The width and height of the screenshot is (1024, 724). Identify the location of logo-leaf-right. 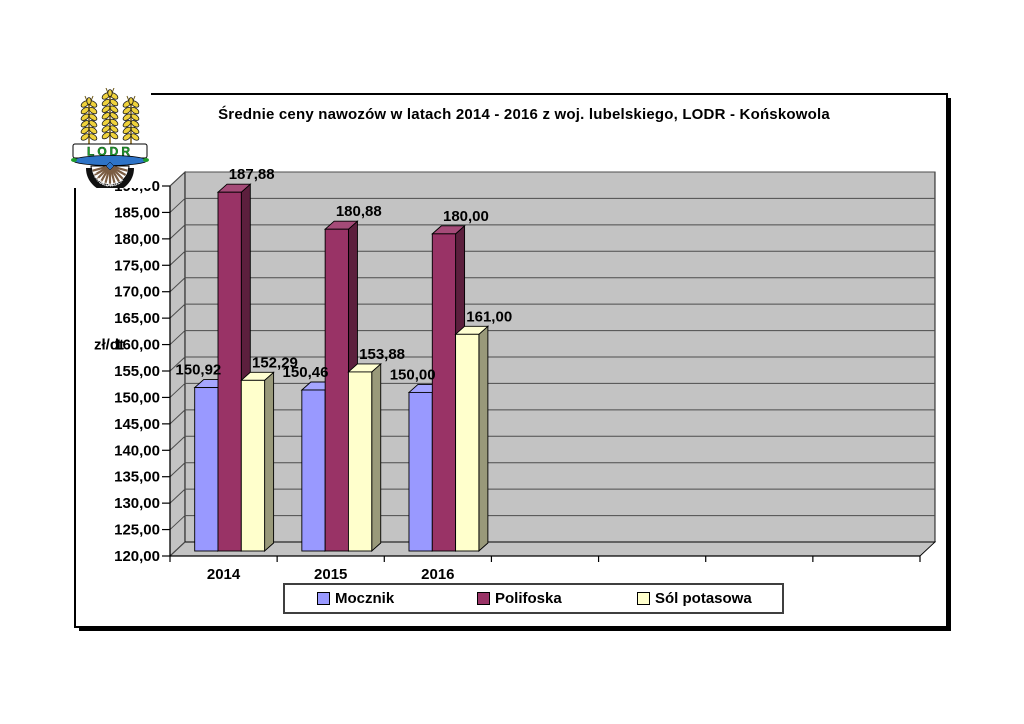
(146, 160).